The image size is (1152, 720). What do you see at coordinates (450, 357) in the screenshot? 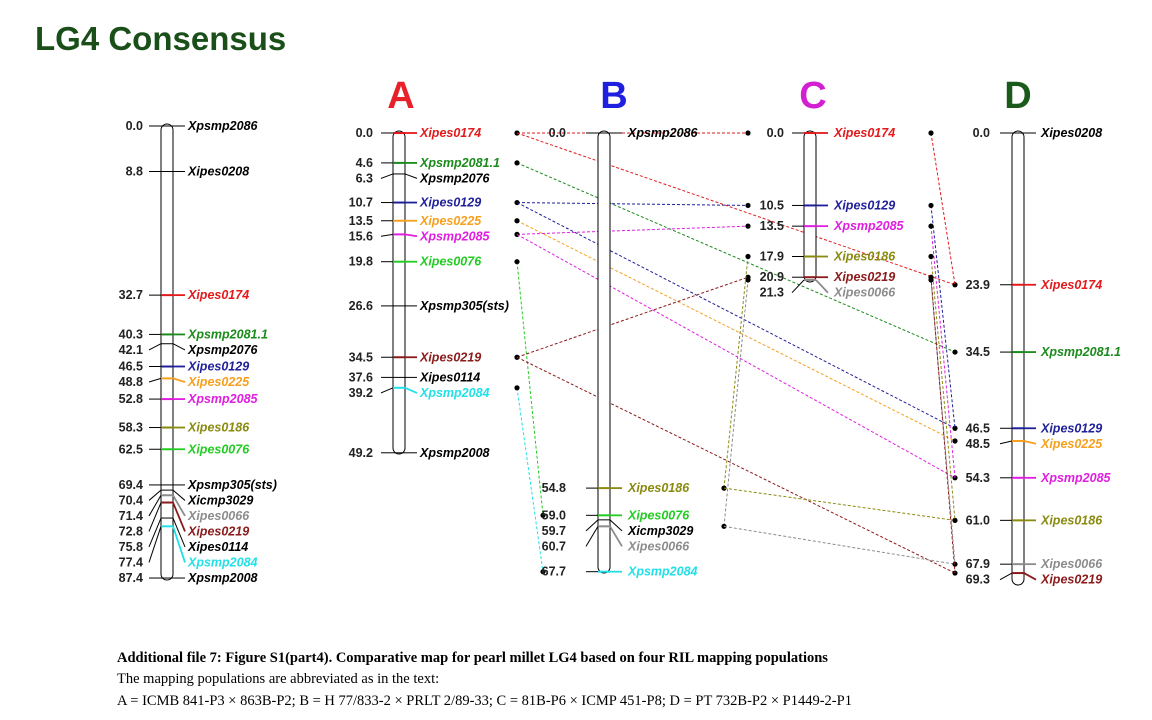
I see `marker-name: Xipes0219` at bounding box center [450, 357].